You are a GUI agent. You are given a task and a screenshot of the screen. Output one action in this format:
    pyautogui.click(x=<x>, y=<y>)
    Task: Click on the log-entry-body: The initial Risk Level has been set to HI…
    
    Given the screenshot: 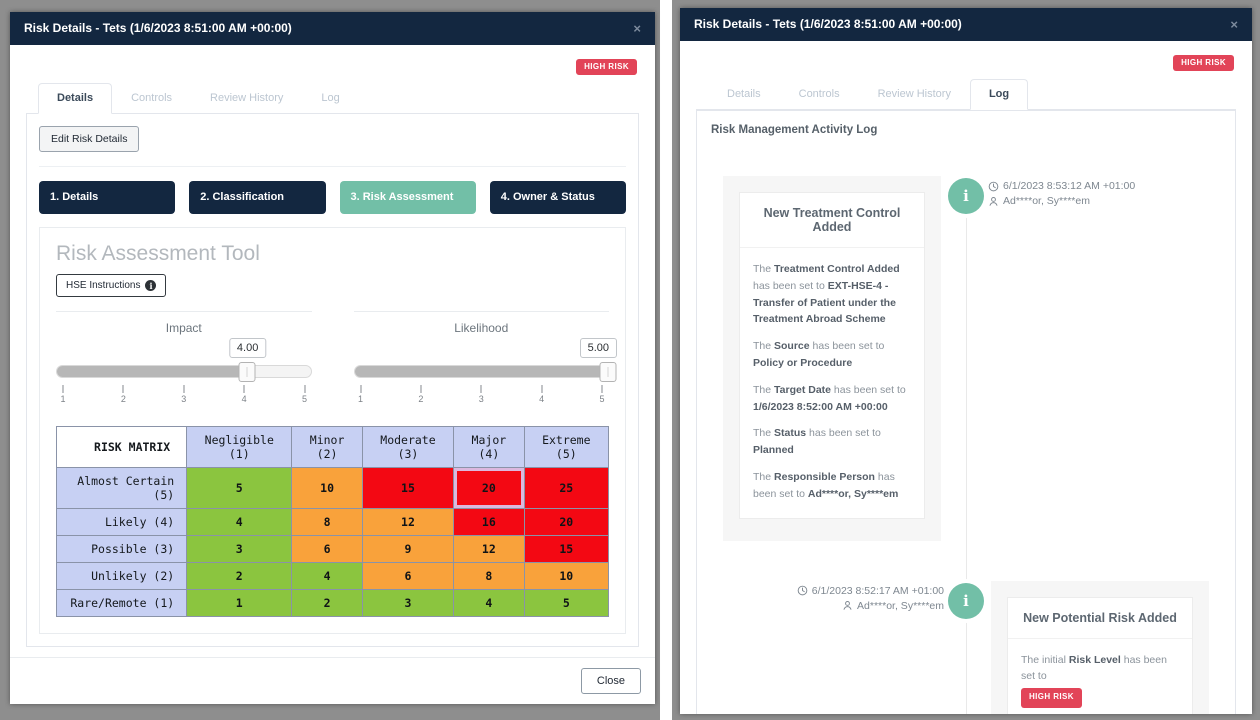 What is the action you would take?
    pyautogui.click(x=1100, y=676)
    